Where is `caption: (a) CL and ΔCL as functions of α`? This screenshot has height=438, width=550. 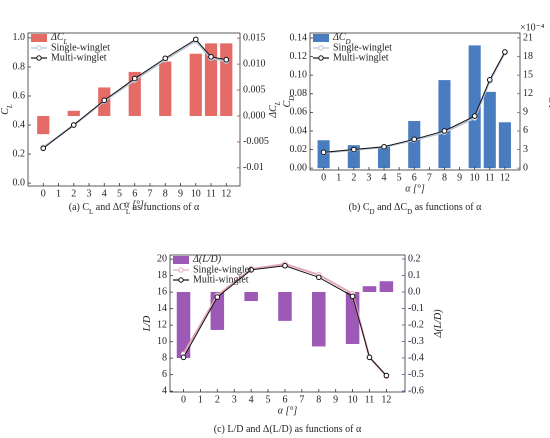
caption: (a) CL and ΔCL as functions of α is located at coordinates (134, 208).